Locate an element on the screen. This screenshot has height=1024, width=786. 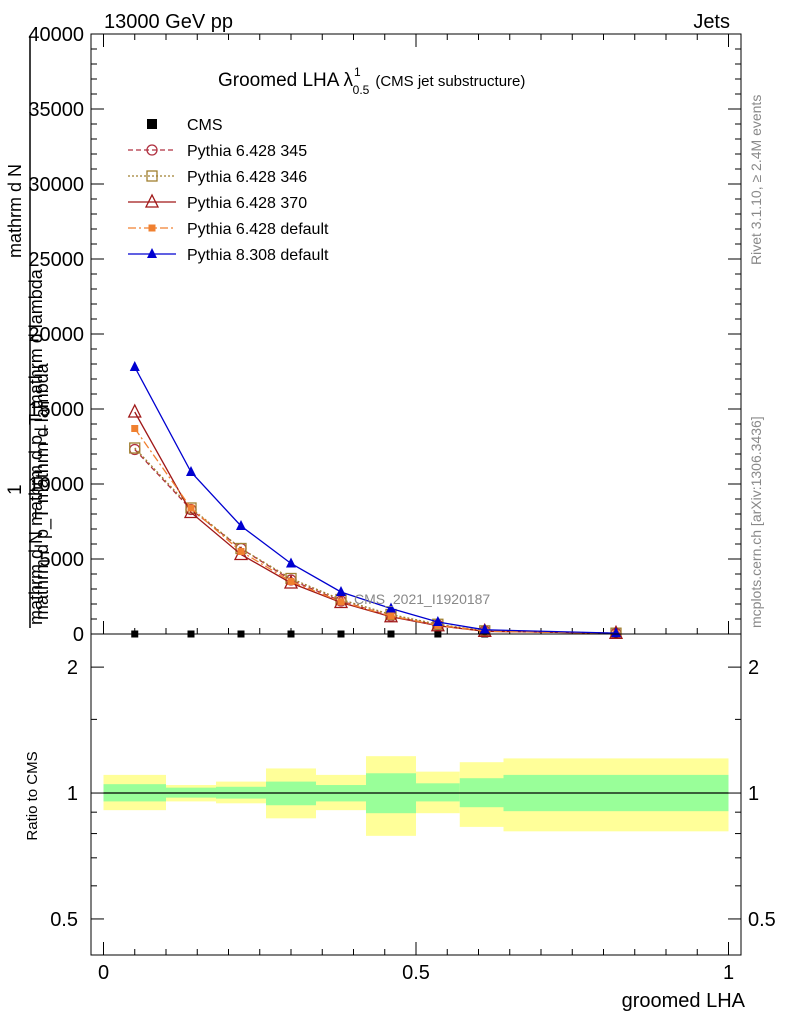
plot-title: Groomed LHA λ1 0.5 (CMS jet substructure) is located at coordinates (371, 81).